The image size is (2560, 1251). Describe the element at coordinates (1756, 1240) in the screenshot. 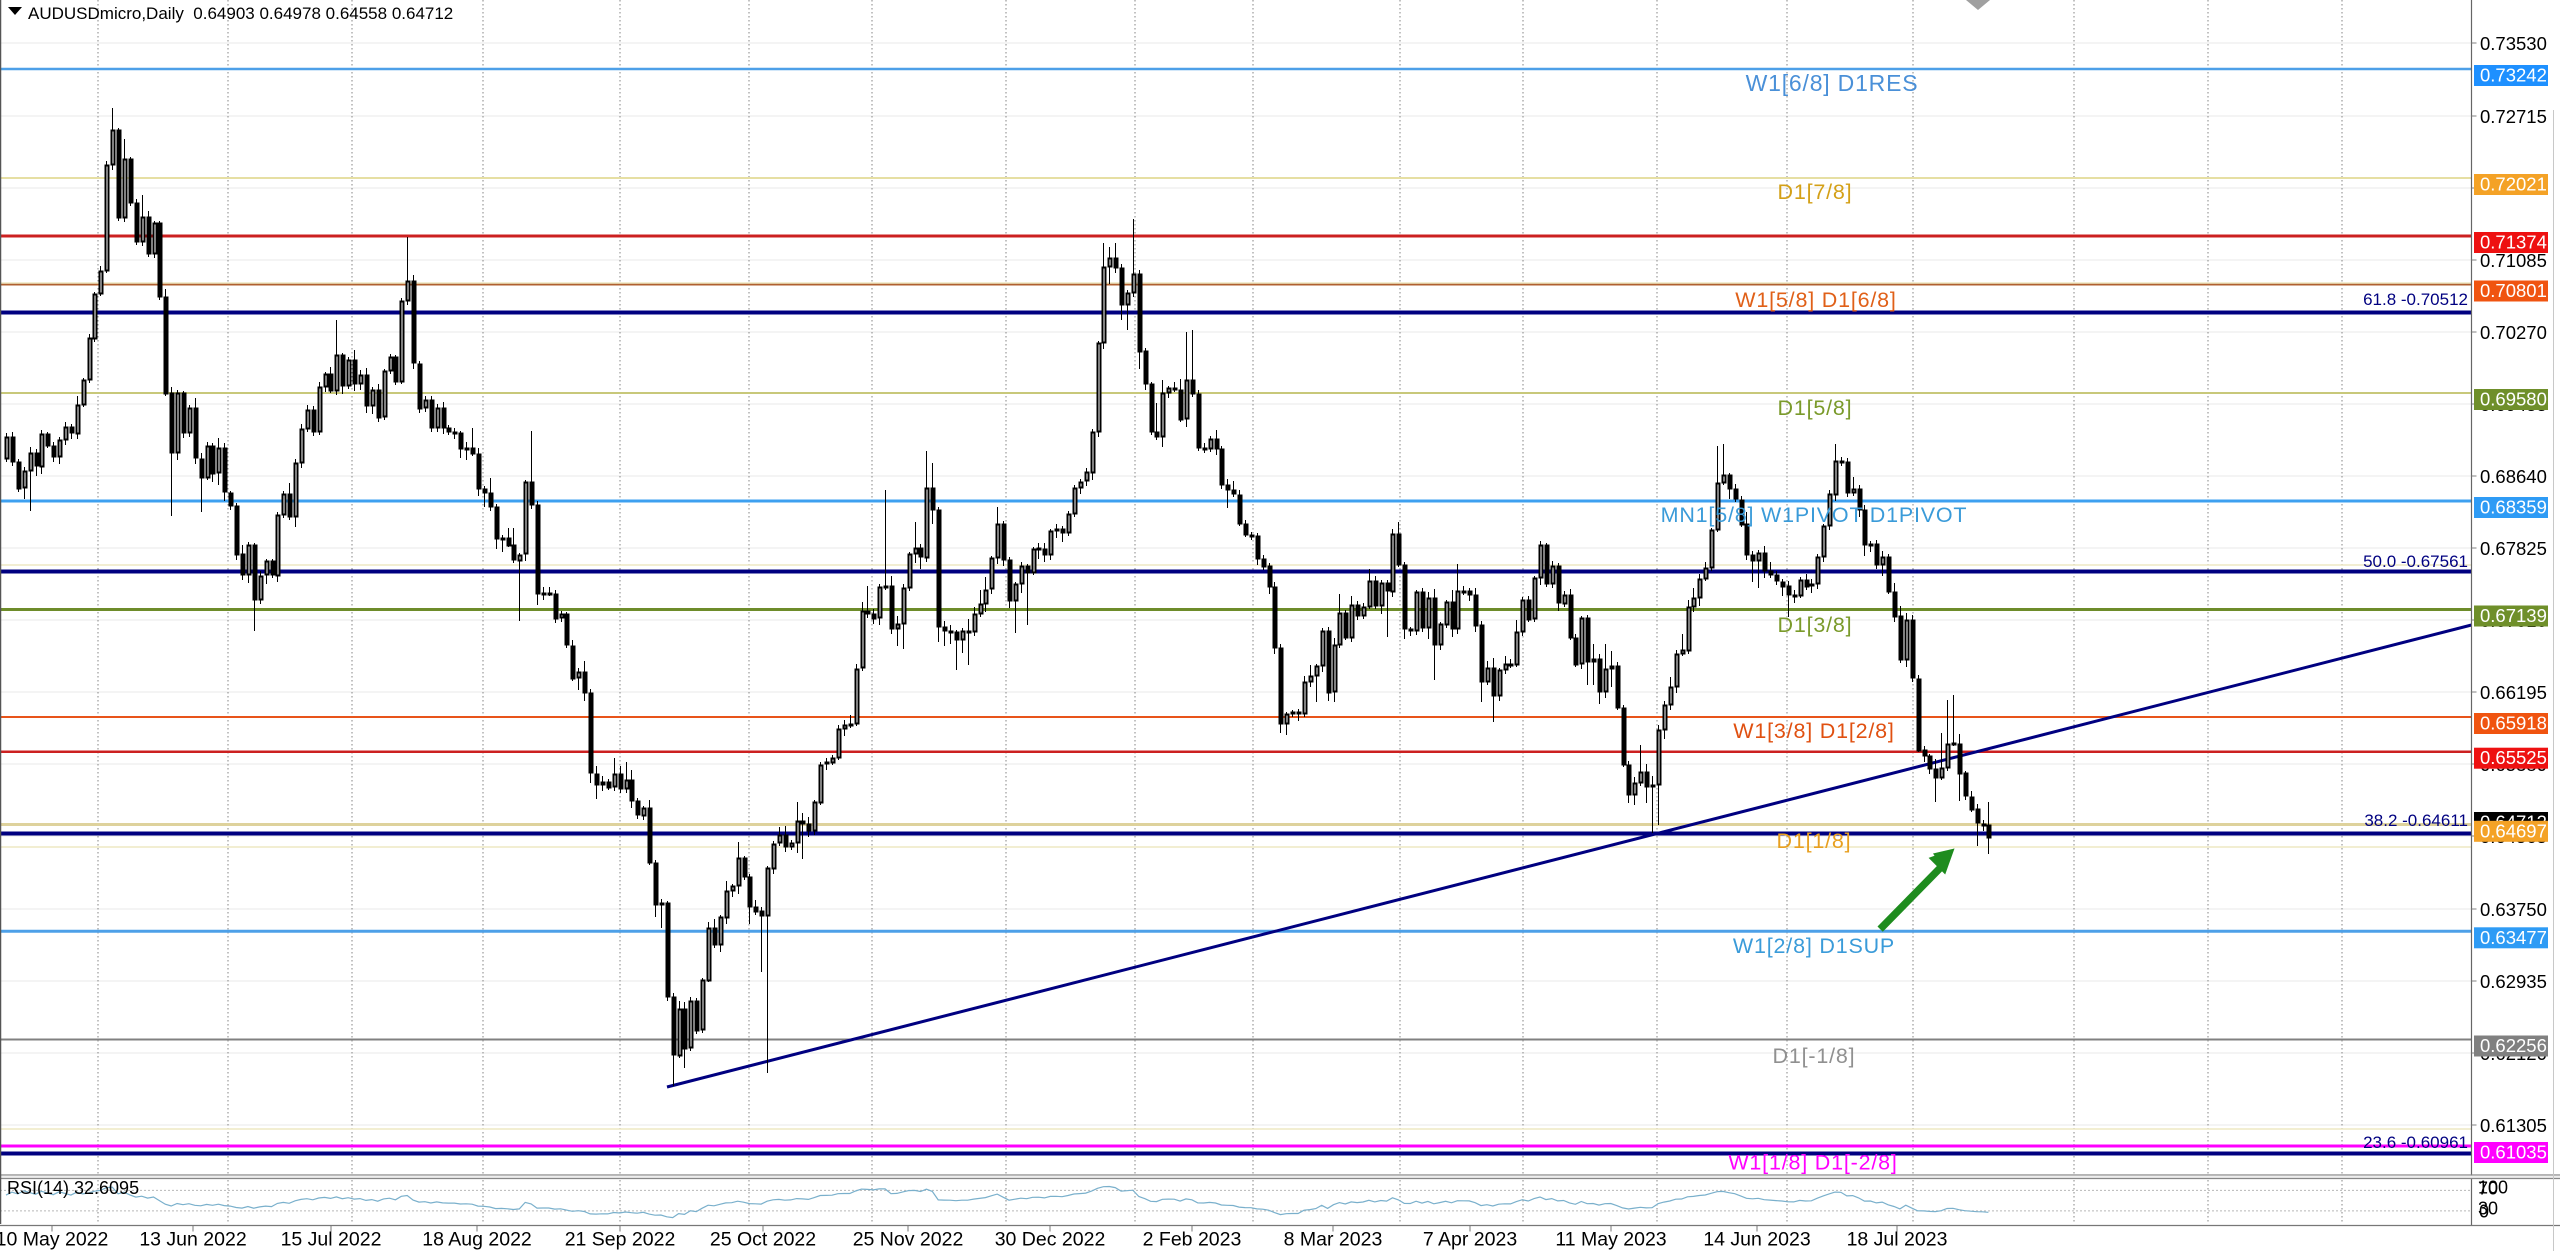

I see `svg-text: 14 Jun 2023` at that location.